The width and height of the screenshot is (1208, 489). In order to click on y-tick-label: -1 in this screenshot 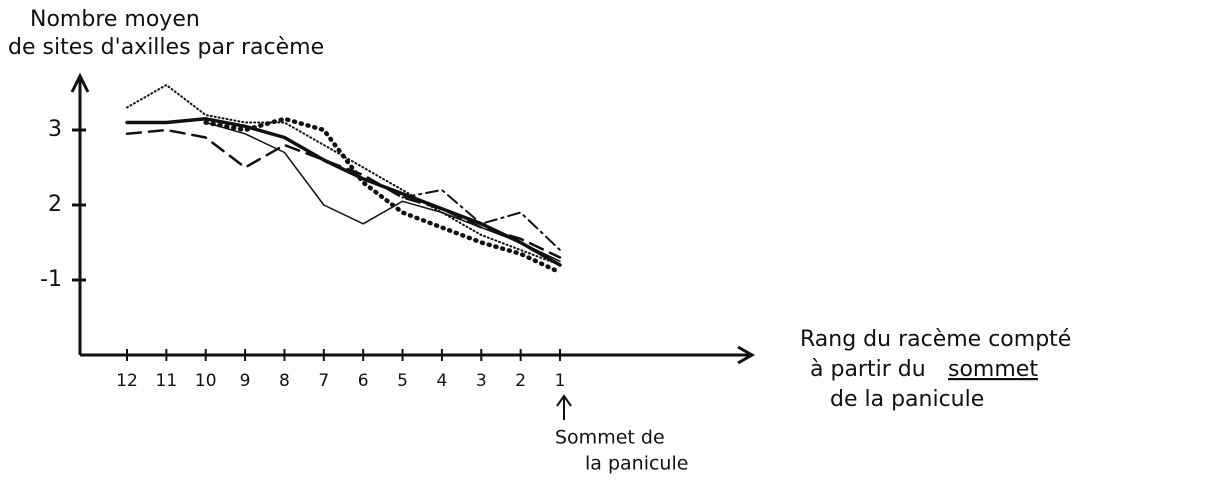, I will do `click(51, 279)`.